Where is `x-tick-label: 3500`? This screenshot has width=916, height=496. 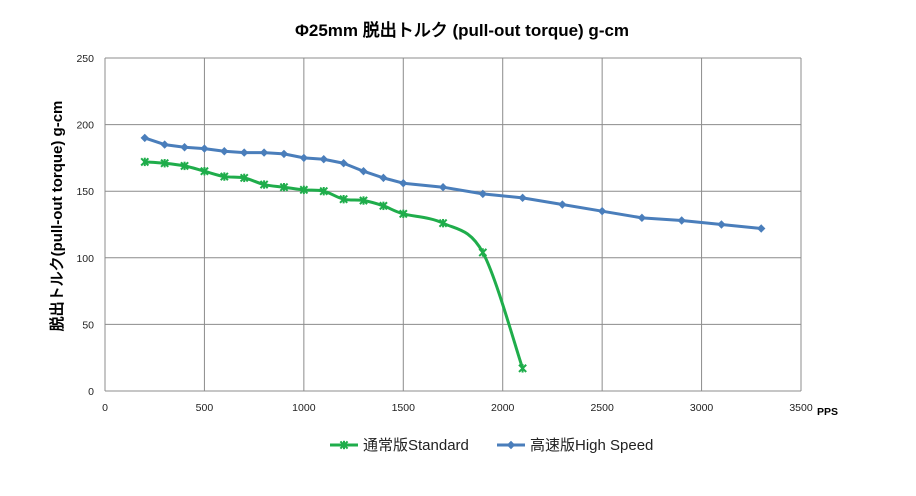
x-tick-label: 3500 is located at coordinates (801, 408).